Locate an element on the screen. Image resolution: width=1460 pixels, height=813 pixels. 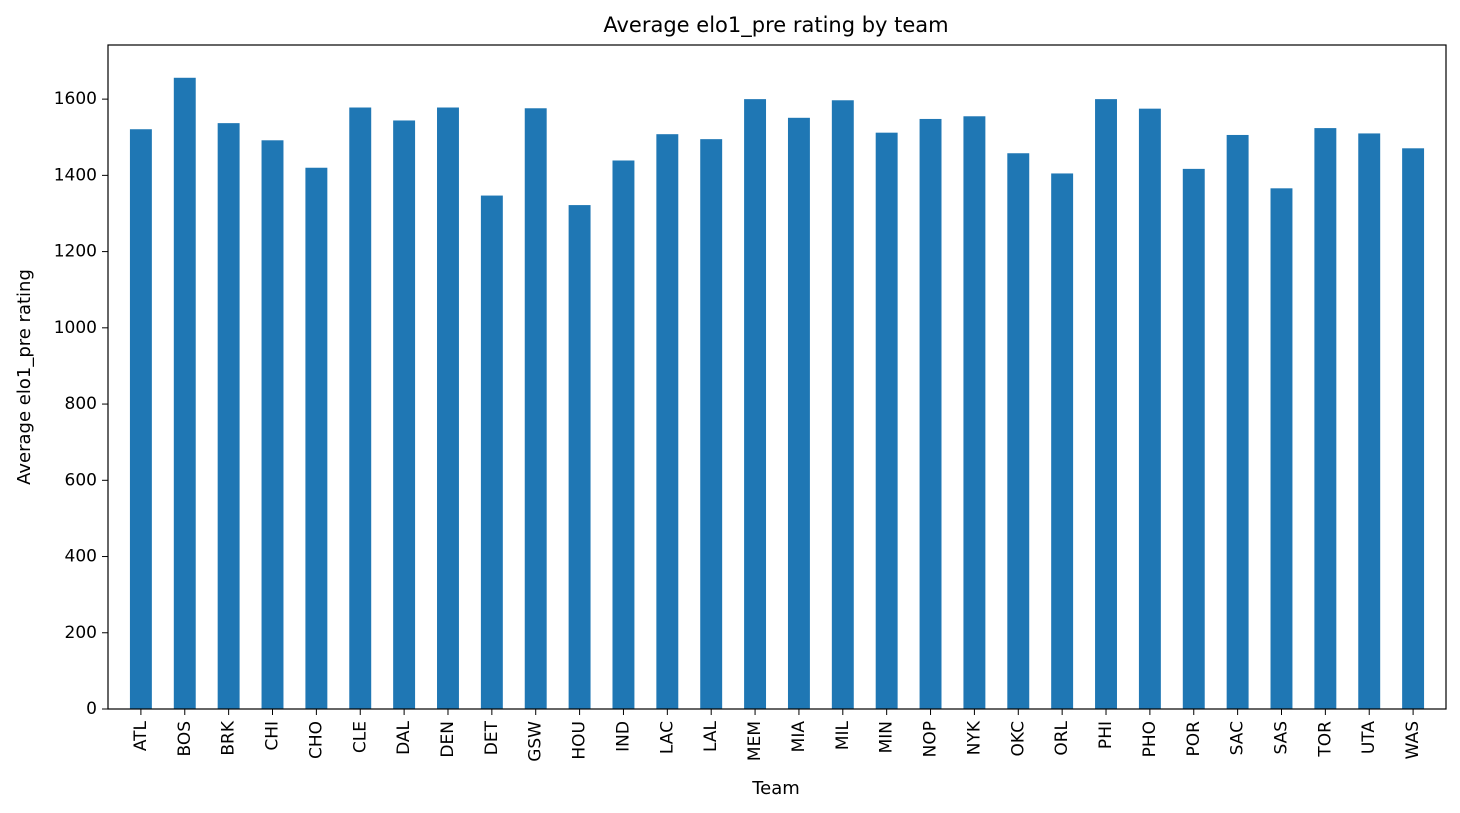
x-tick-label: DET is located at coordinates (492, 737).